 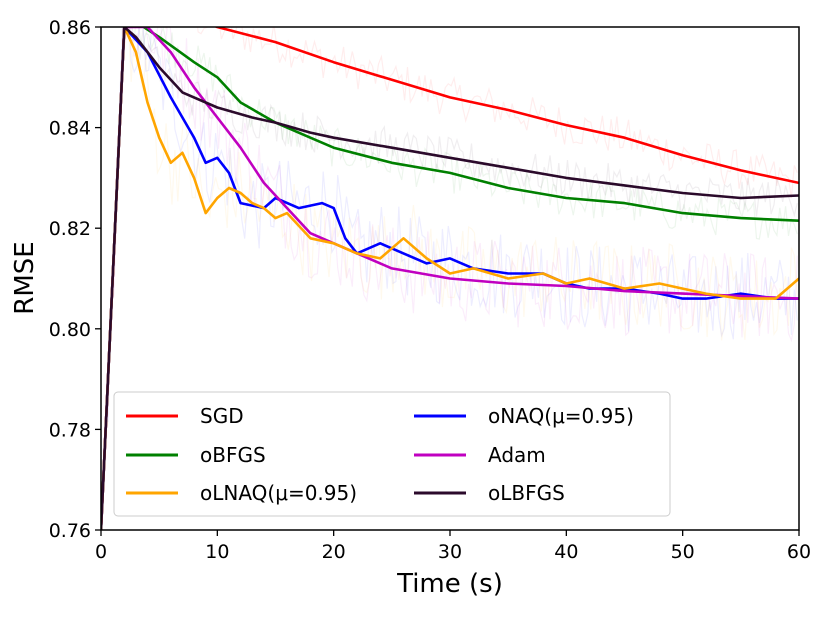 What do you see at coordinates (566, 552) in the screenshot?
I see `x-tick-label: 40` at bounding box center [566, 552].